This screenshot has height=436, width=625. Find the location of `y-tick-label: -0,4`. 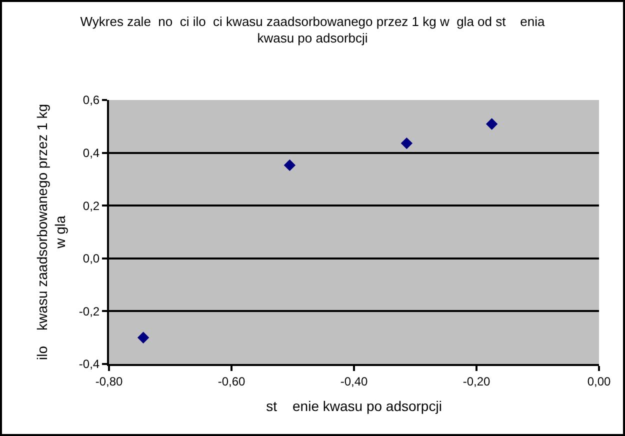

y-tick-label: -0,4 is located at coordinates (89, 364).